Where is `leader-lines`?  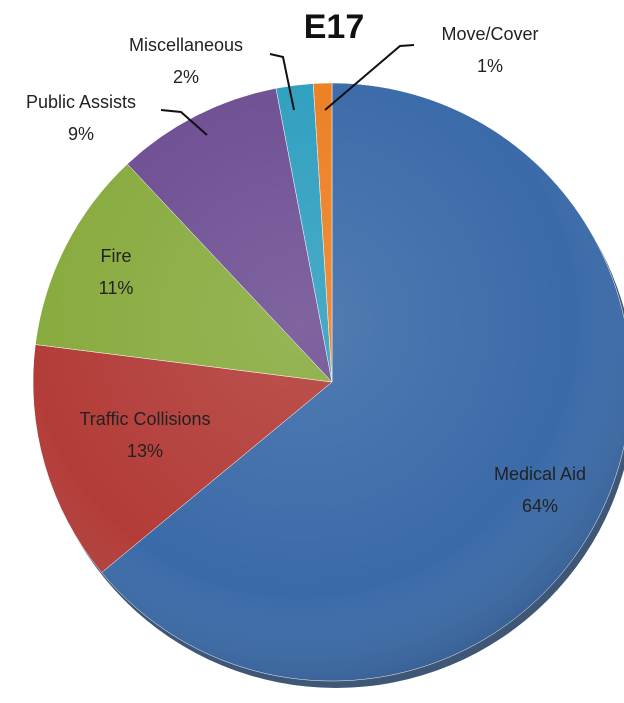
leader-lines is located at coordinates (287, 90).